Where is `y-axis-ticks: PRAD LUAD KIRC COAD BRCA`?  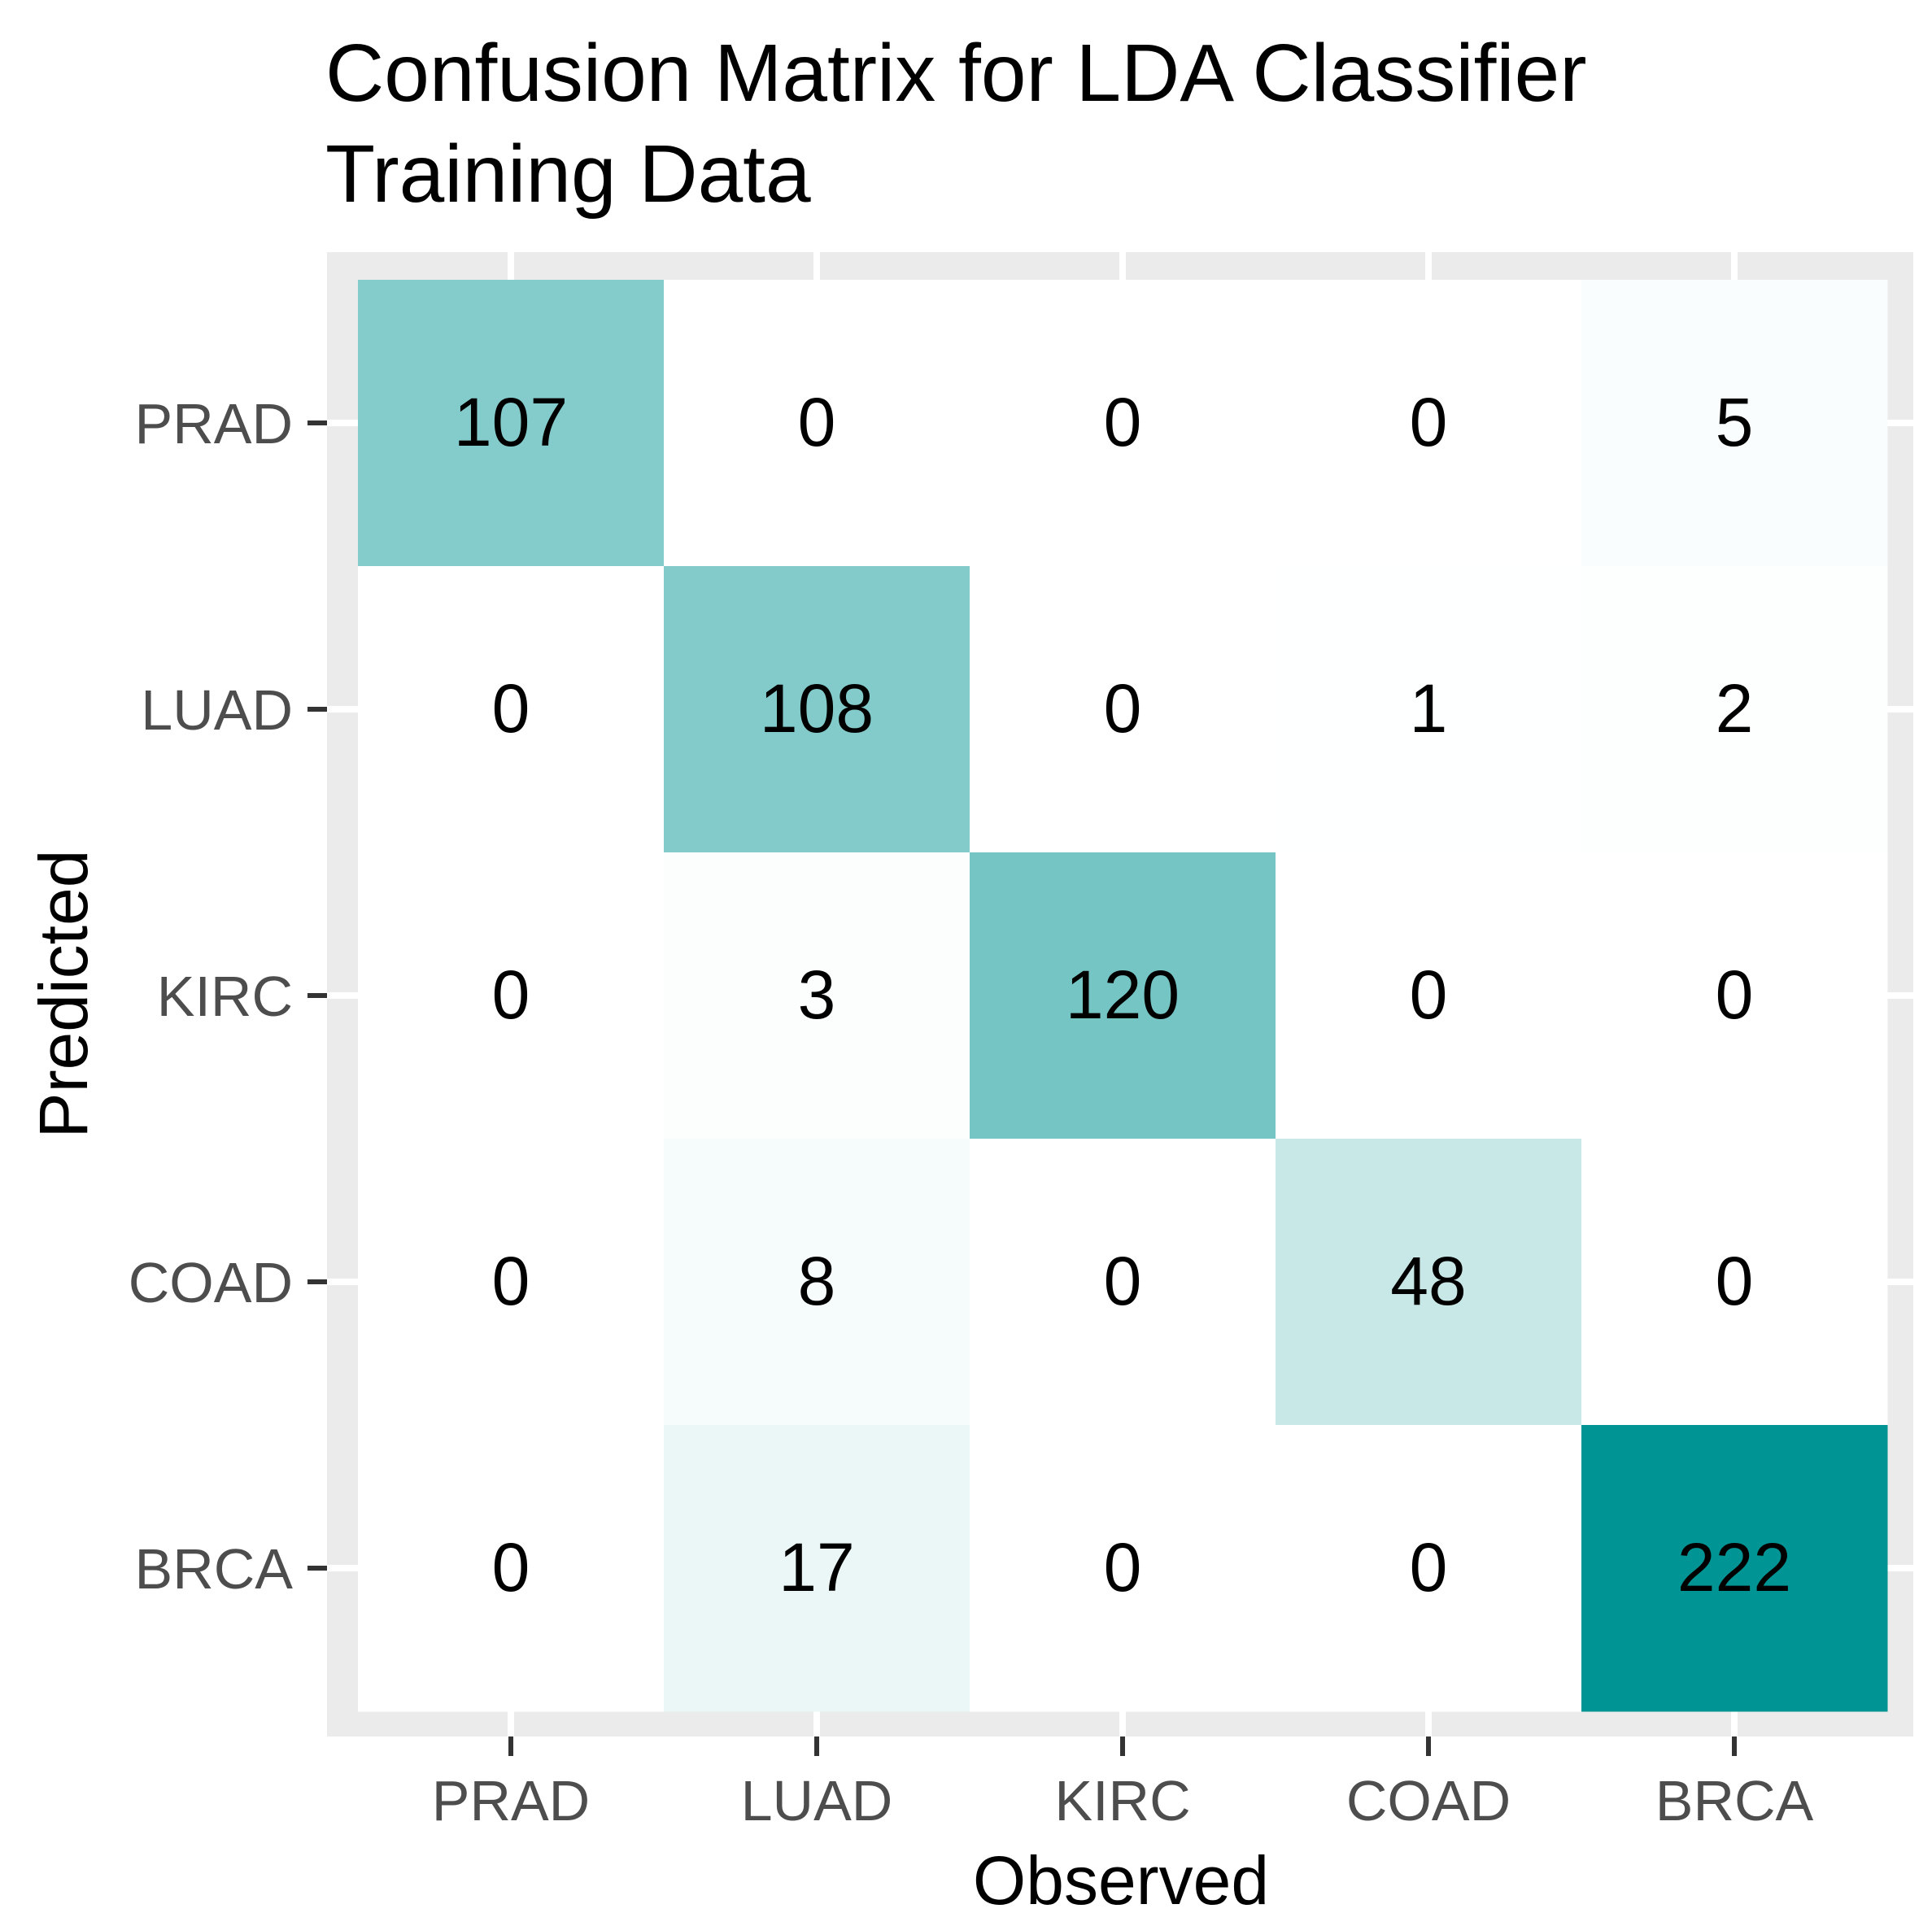
y-axis-ticks: PRAD LUAD KIRC COAD BRCA is located at coordinates (228, 996).